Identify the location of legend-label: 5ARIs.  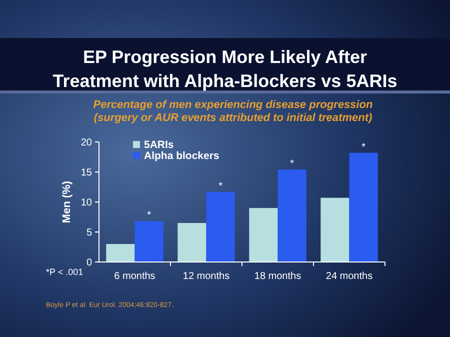
(159, 145).